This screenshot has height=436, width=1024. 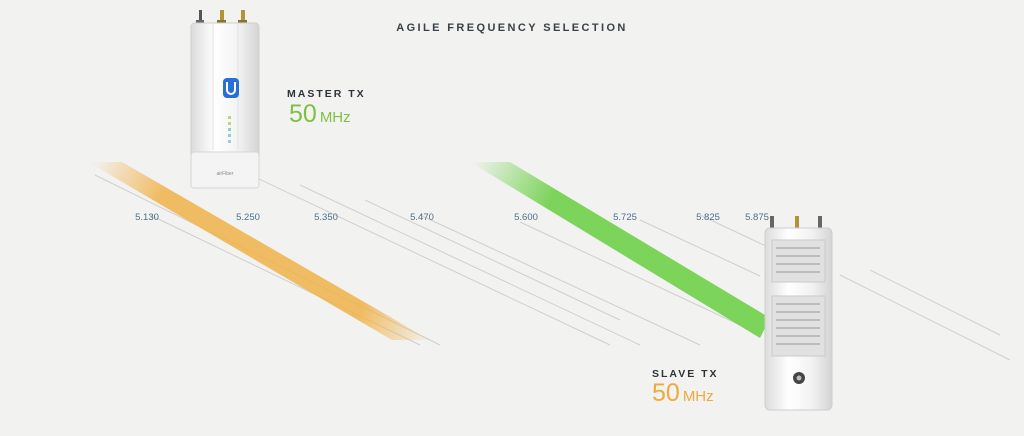 What do you see at coordinates (798, 313) in the screenshot?
I see `slave-device` at bounding box center [798, 313].